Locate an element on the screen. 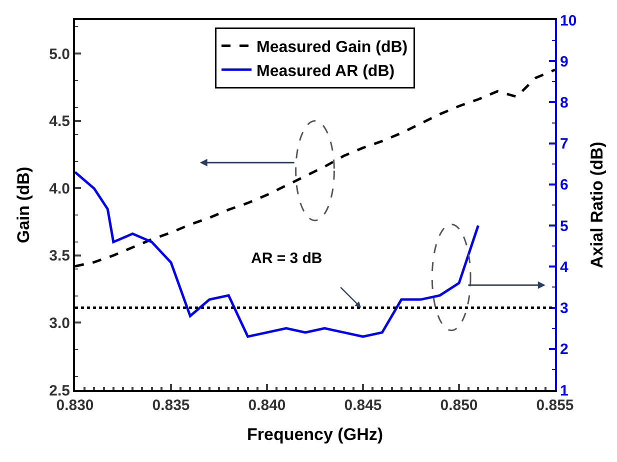 This screenshot has width=617, height=462. y-tick-label: 4.0 is located at coordinates (59, 189).